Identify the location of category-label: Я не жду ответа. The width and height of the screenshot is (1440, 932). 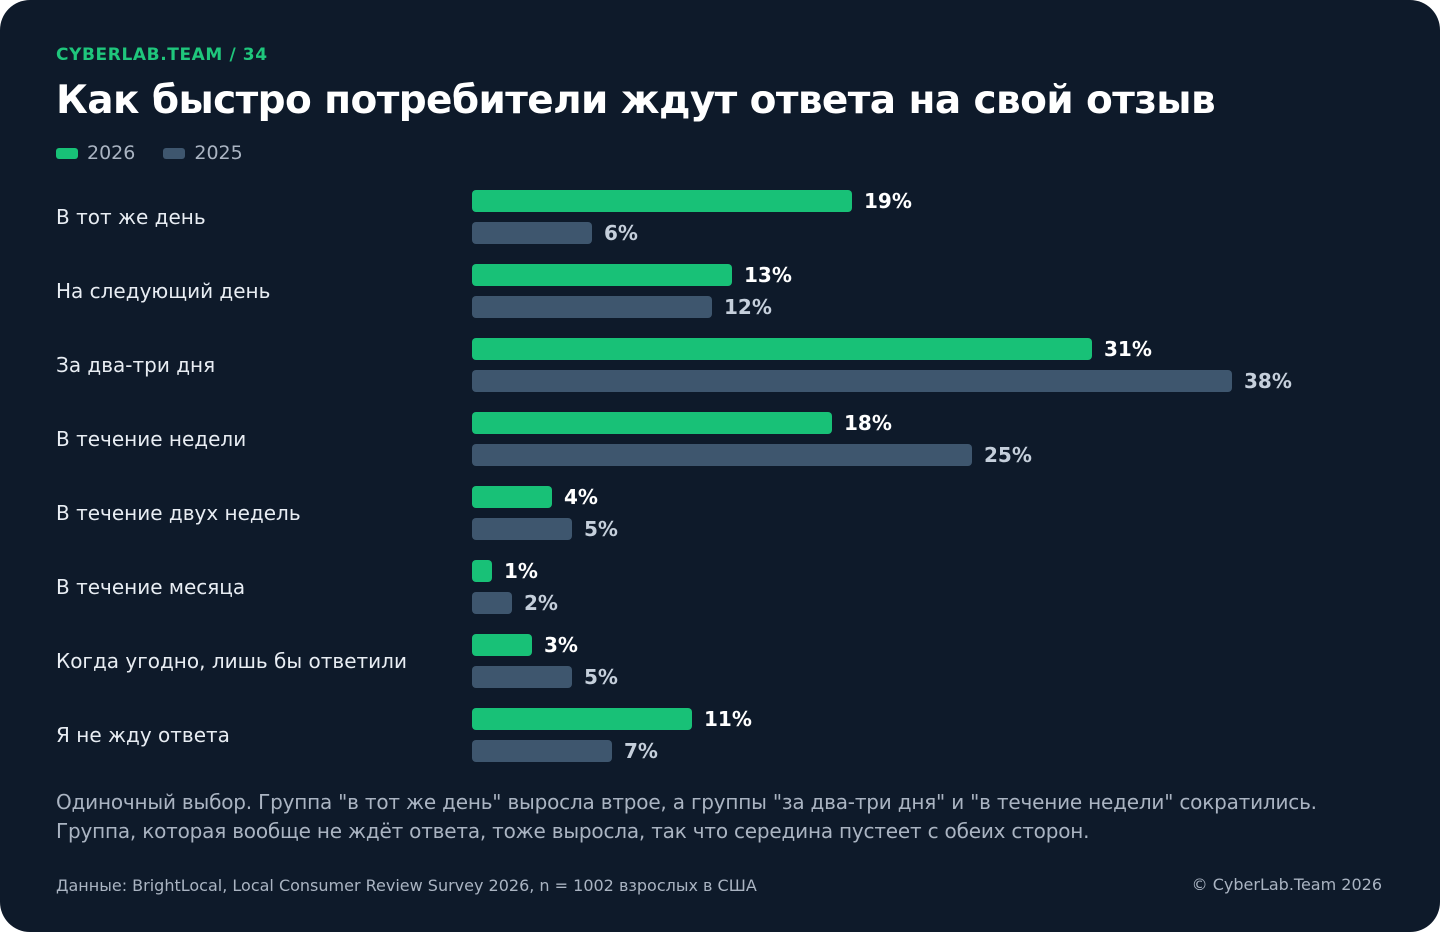
(143, 735).